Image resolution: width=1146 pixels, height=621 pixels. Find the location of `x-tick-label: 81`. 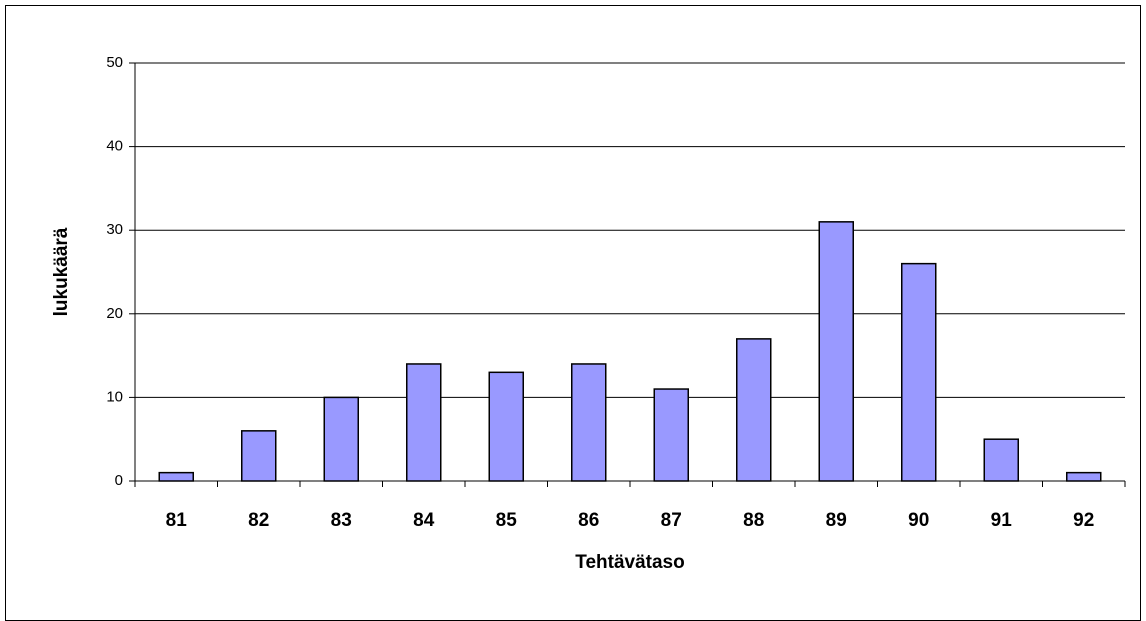

x-tick-label: 81 is located at coordinates (177, 520).